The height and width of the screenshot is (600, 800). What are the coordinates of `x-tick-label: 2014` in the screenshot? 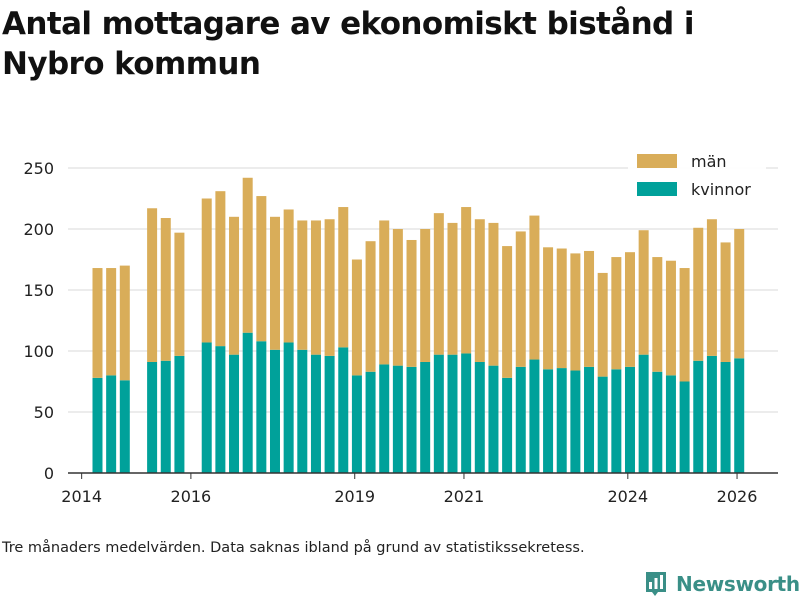 It's located at (81, 496).